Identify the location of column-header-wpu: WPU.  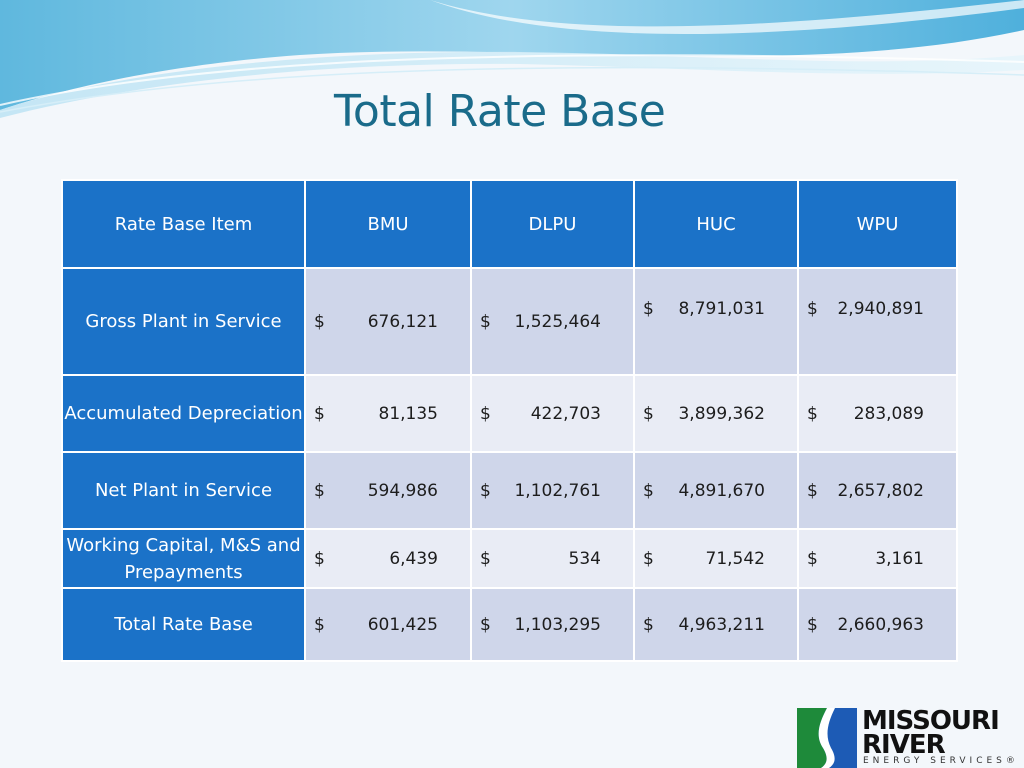
(877, 224).